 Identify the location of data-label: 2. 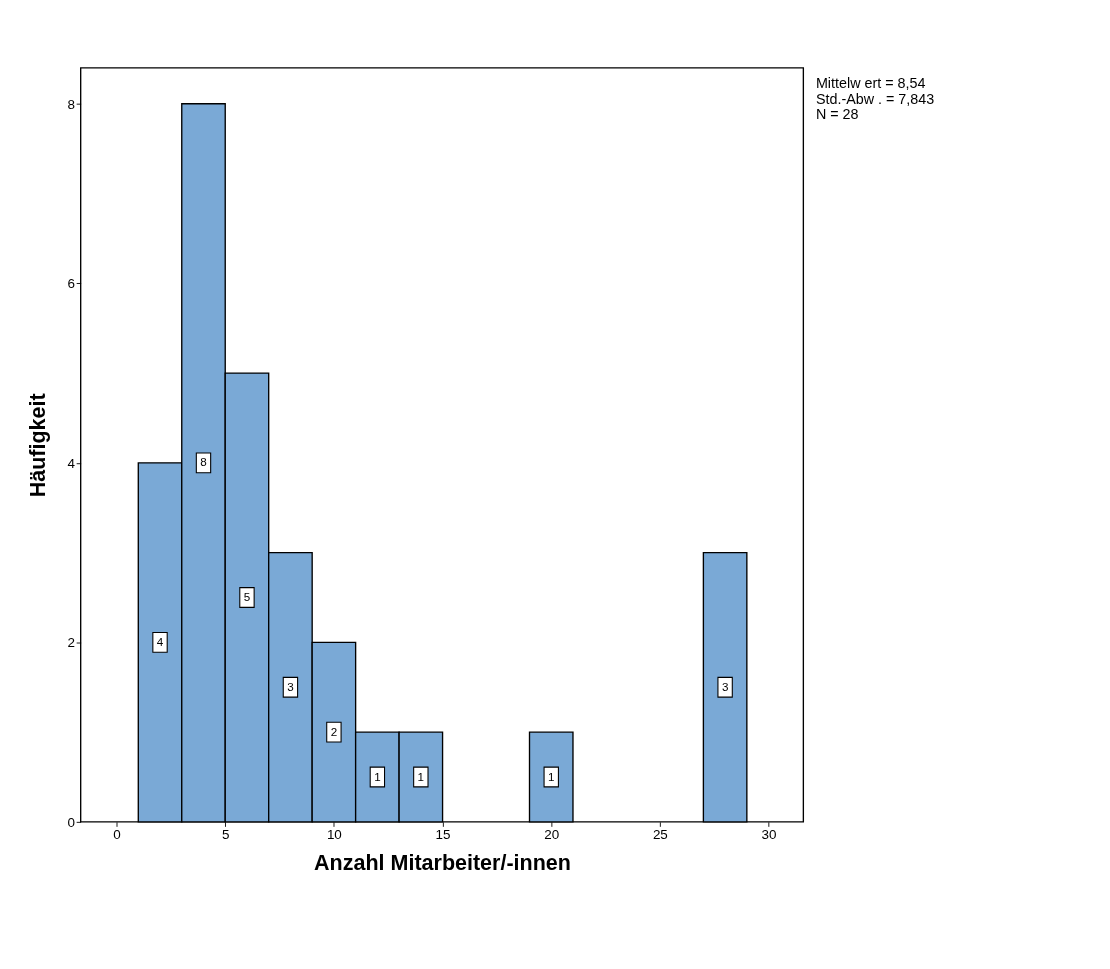
(334, 731).